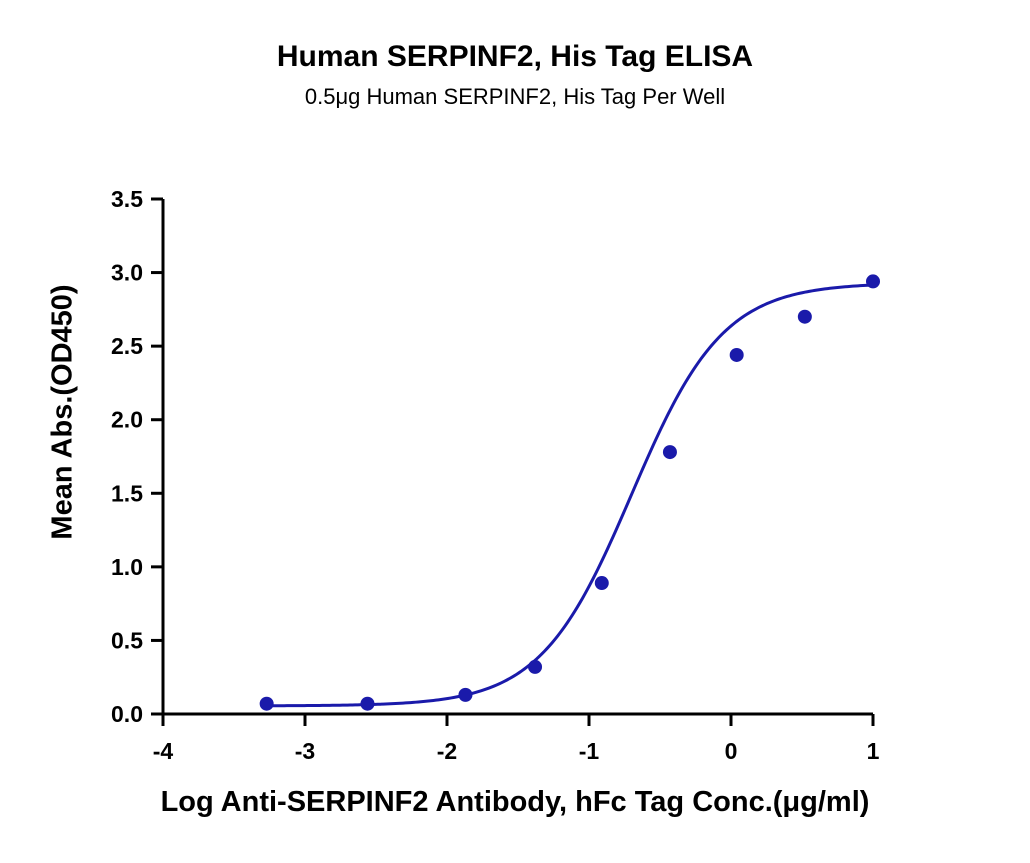  What do you see at coordinates (127, 199) in the screenshot?
I see `y-tick-label: 3.5` at bounding box center [127, 199].